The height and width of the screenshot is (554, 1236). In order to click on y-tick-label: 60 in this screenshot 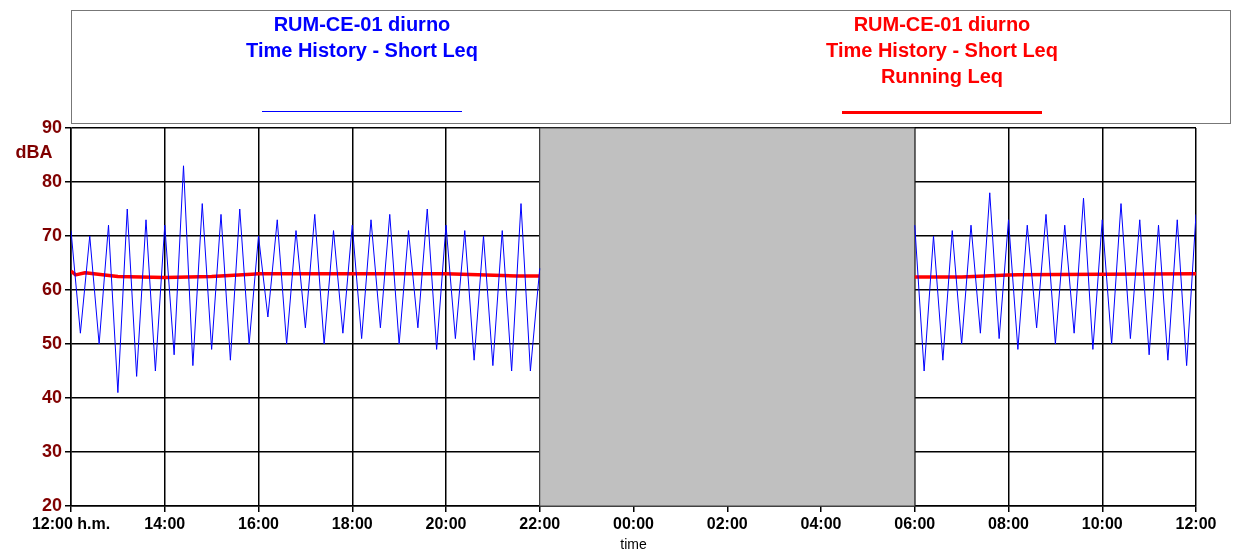, I will do `click(51, 288)`.